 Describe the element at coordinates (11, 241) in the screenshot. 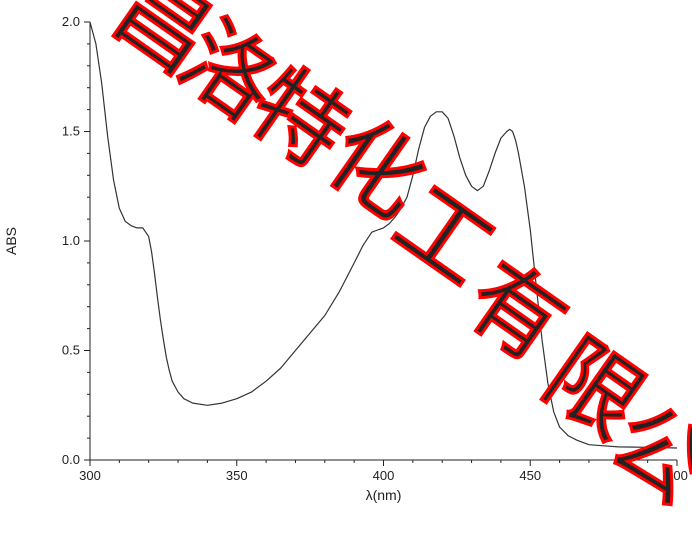

I see `y-axis-label: ABS` at that location.